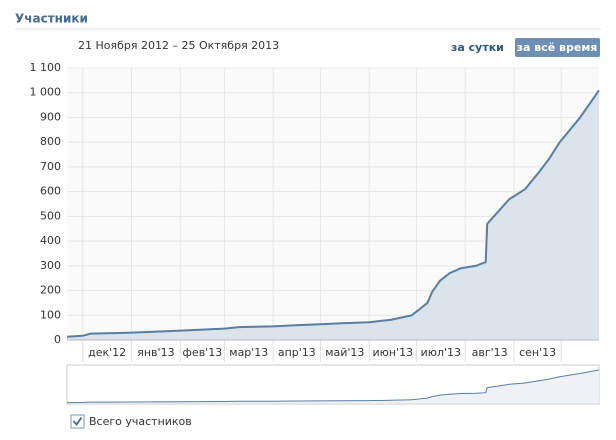  What do you see at coordinates (50, 215) in the screenshot?
I see `y-tick-label: 500` at bounding box center [50, 215].